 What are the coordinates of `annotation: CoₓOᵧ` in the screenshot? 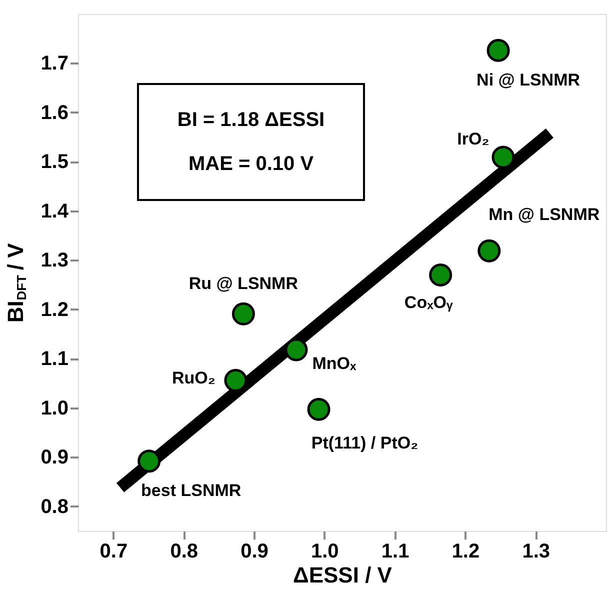 It's located at (429, 302).